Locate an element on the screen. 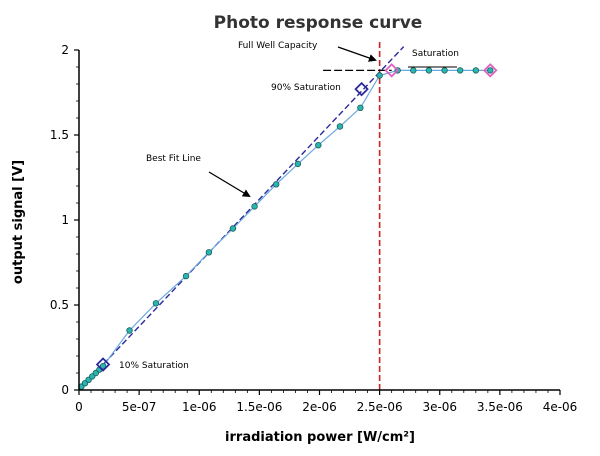 The width and height of the screenshot is (600, 456). chart-title: Photo response curve is located at coordinates (318, 23).